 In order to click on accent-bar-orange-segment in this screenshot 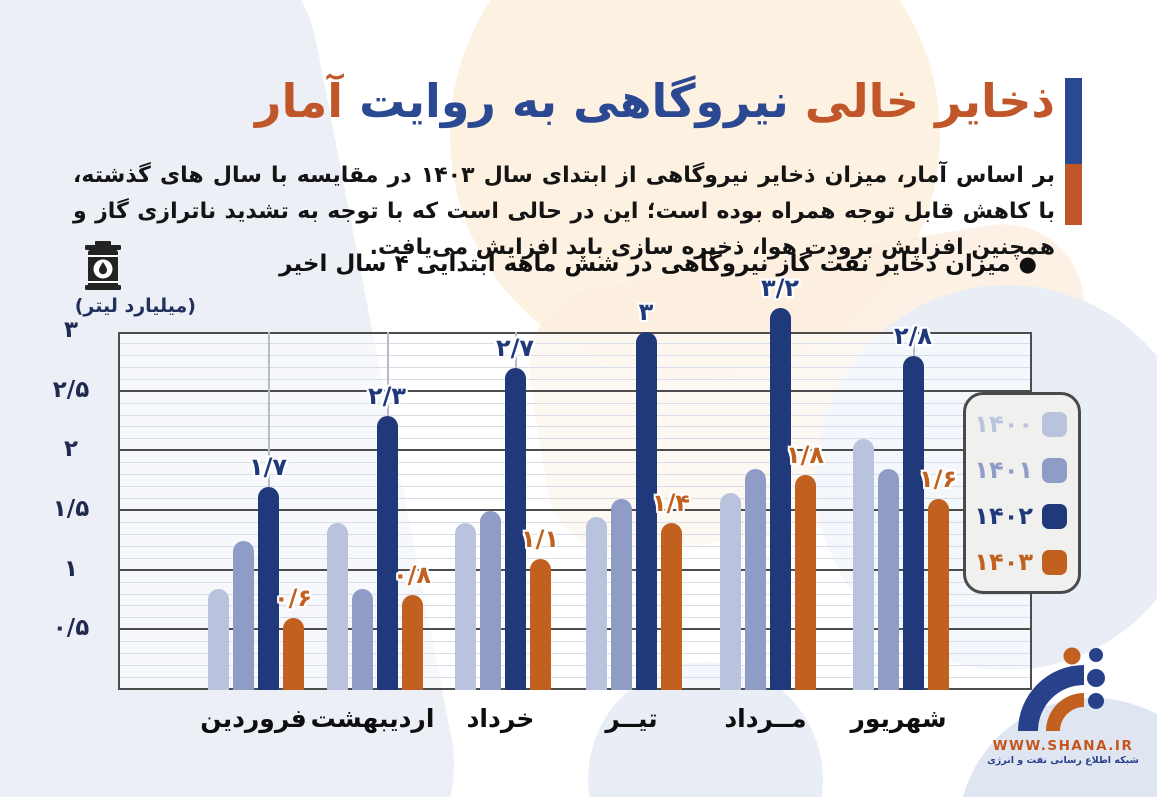, I will do `click(1073, 194)`.